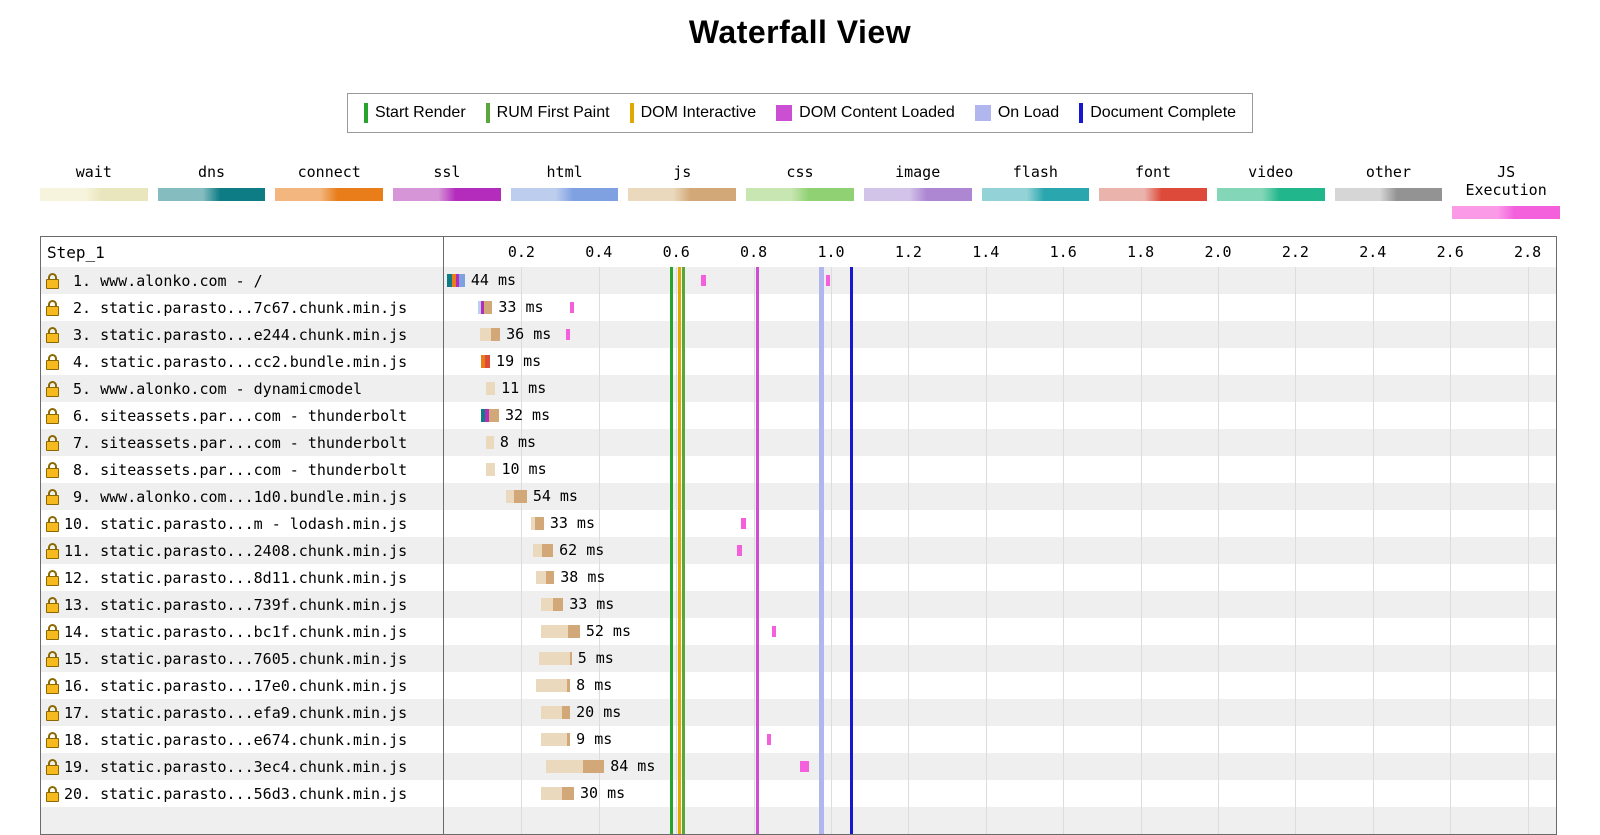 This screenshot has height=835, width=1600. What do you see at coordinates (594, 739) in the screenshot?
I see `duration-label: 9 ms` at bounding box center [594, 739].